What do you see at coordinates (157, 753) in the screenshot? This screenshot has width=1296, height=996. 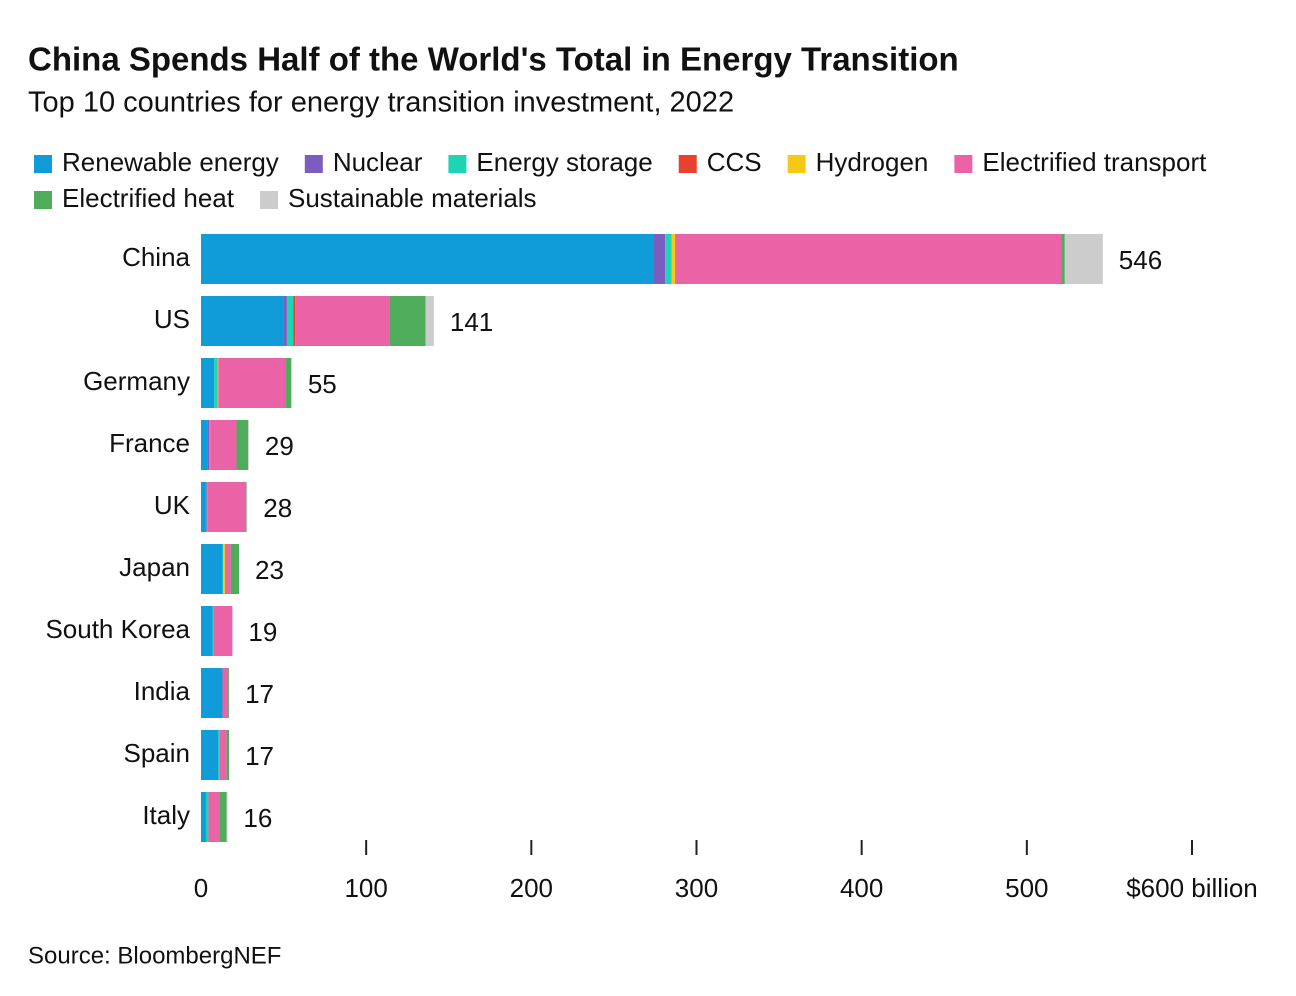 I see `y-tick-label: Spain` at bounding box center [157, 753].